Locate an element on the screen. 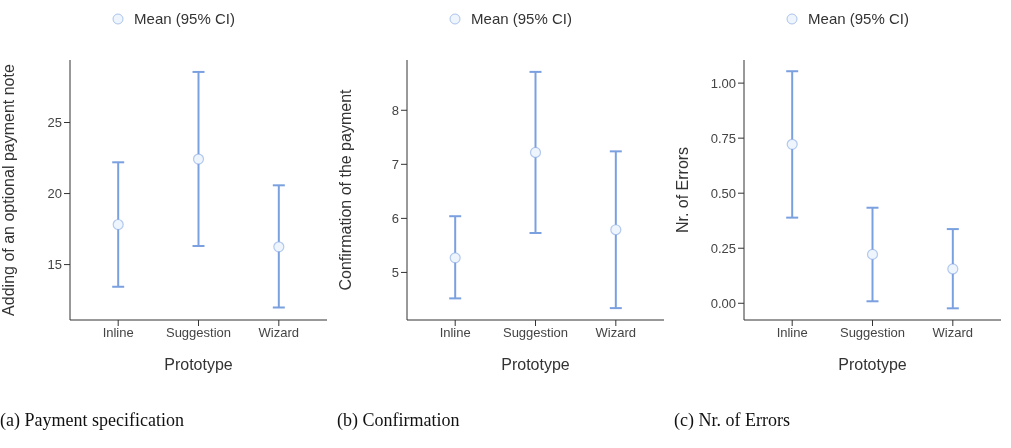  y-tick-label: 5 is located at coordinates (395, 273).